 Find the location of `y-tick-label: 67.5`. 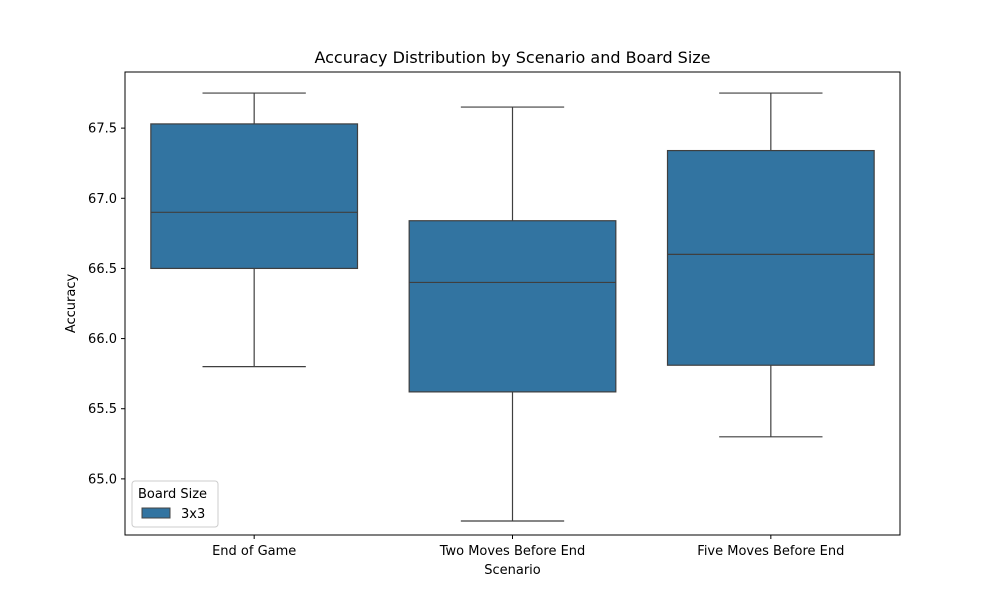

y-tick-label: 67.5 is located at coordinates (102, 129).